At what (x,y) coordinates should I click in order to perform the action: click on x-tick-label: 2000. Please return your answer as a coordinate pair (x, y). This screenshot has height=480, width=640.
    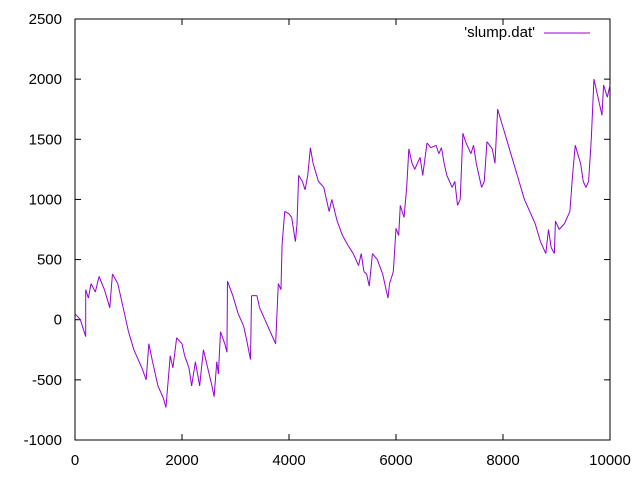
    Looking at the image, I should click on (181, 460).